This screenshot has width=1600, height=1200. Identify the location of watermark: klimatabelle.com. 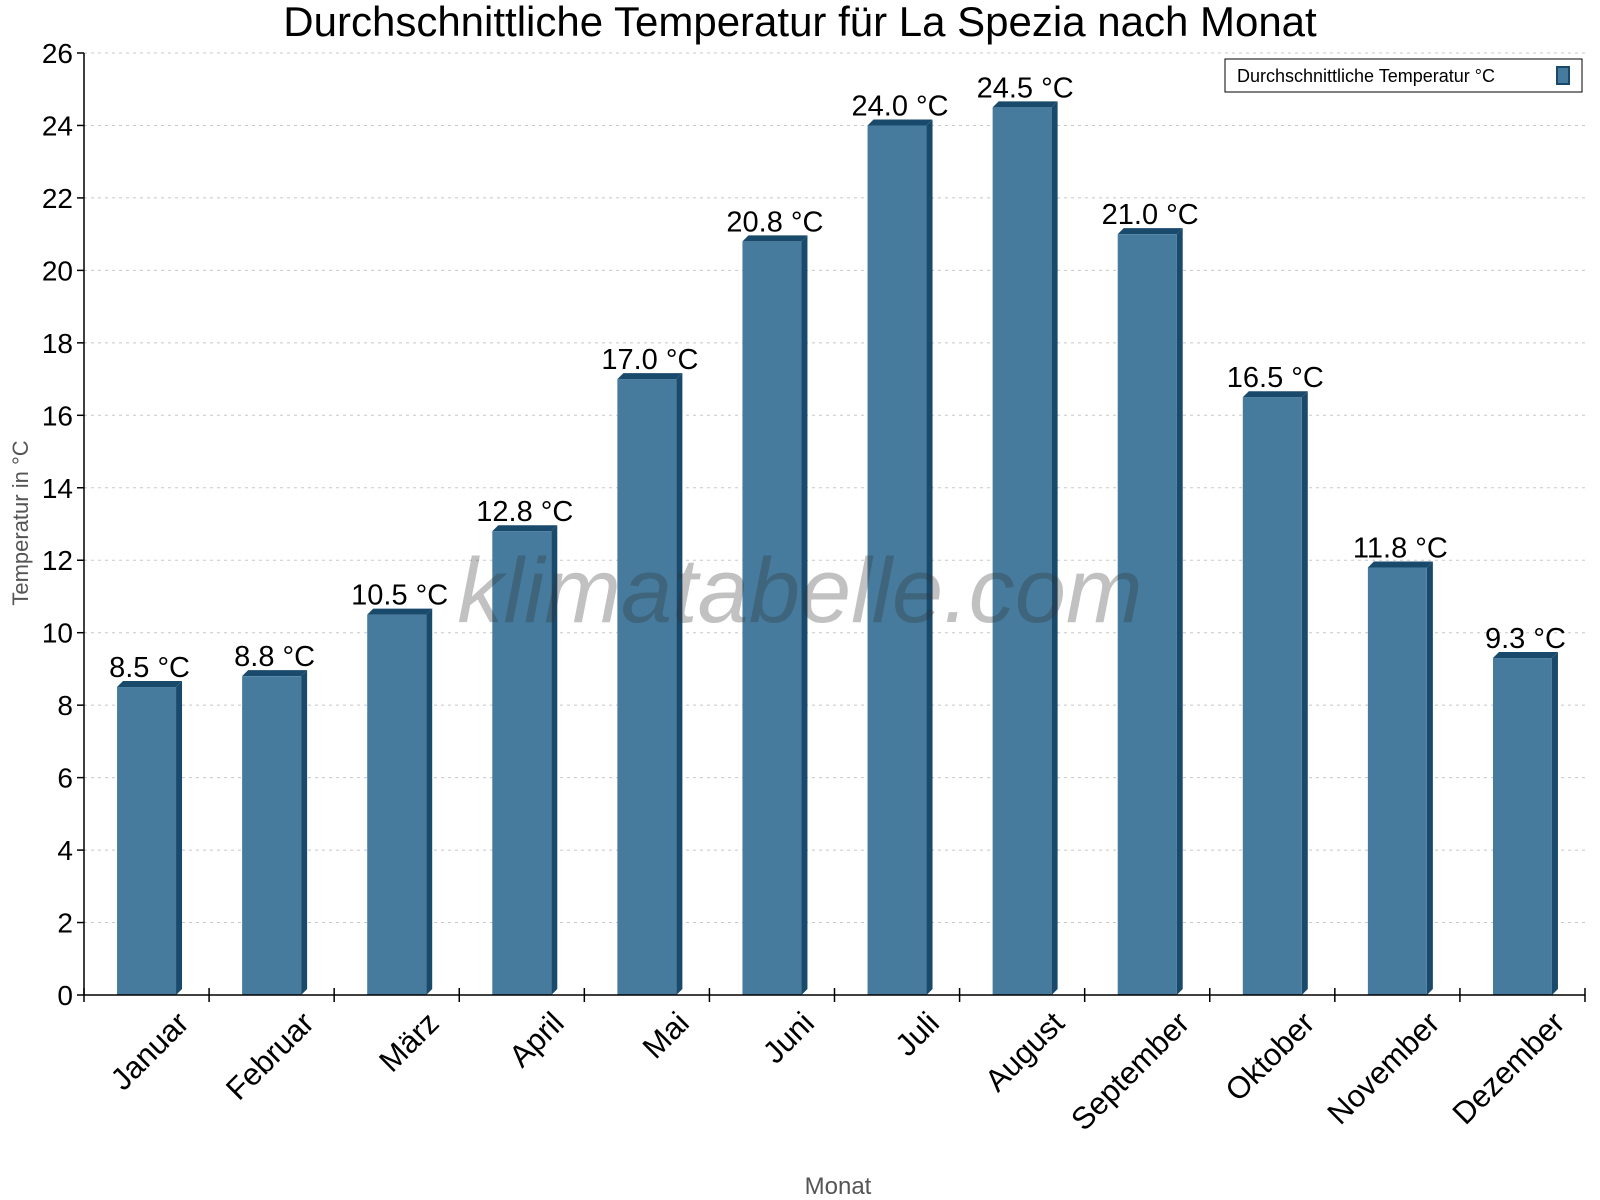
(799, 591).